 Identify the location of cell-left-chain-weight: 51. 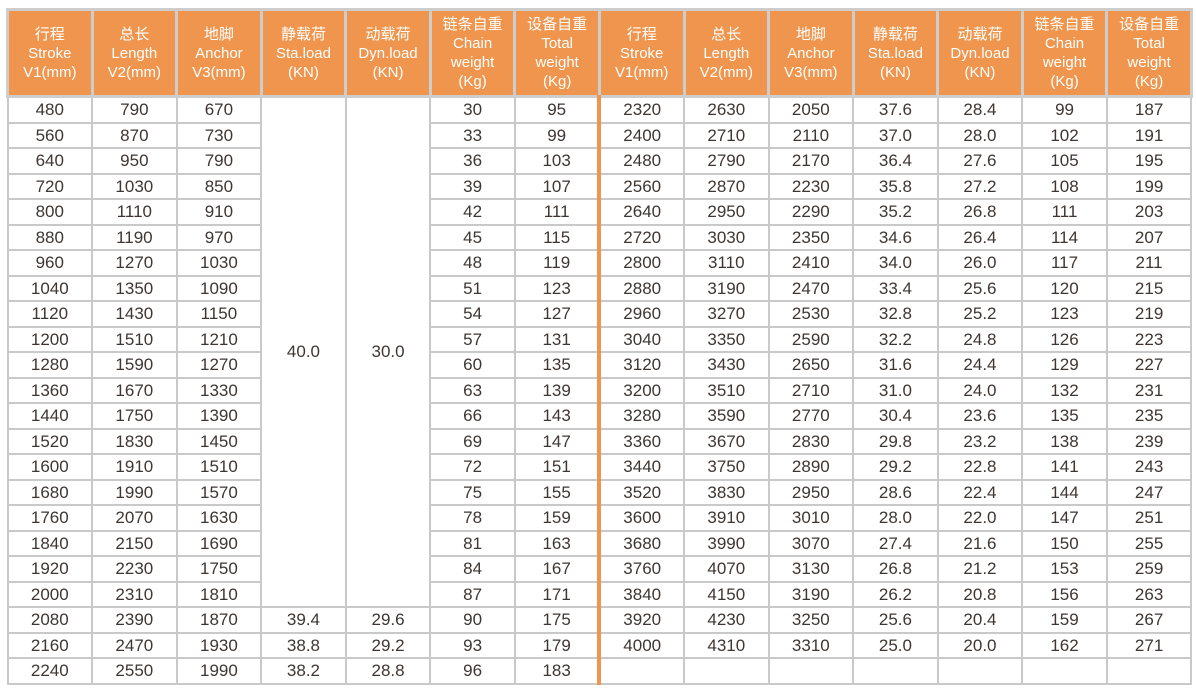
(472, 288).